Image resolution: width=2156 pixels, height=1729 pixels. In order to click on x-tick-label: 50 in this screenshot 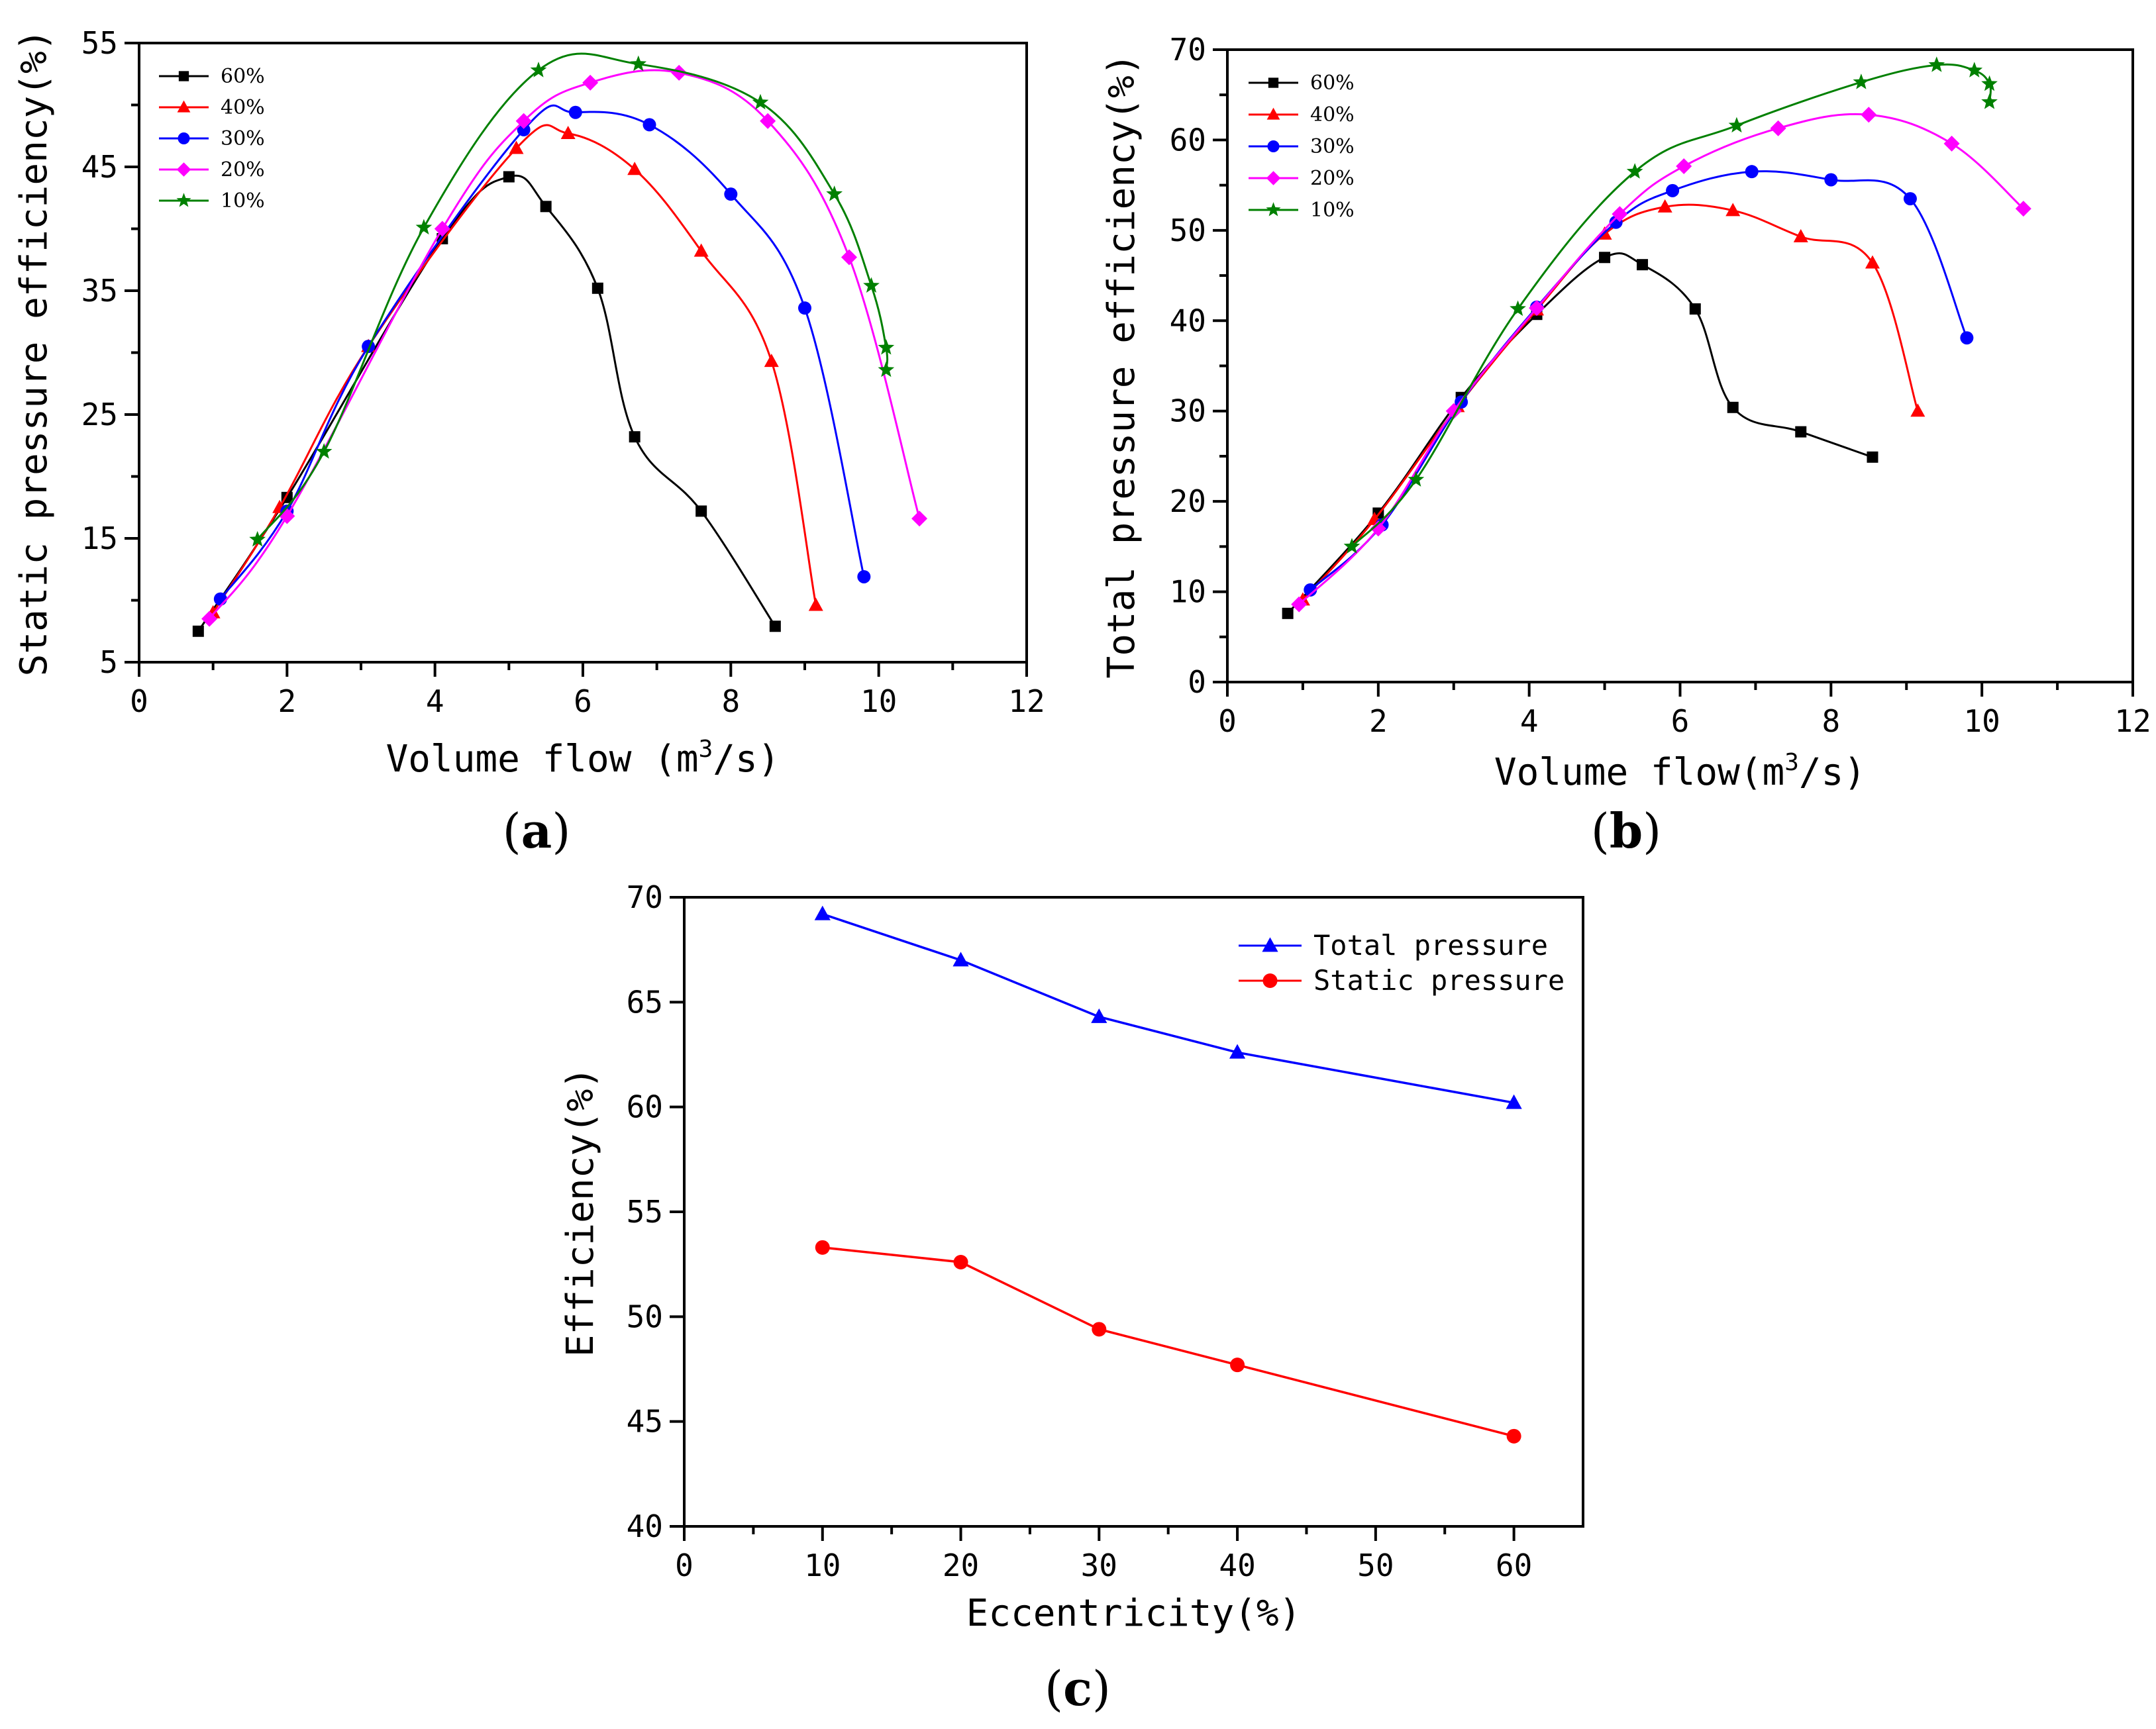, I will do `click(1376, 1565)`.